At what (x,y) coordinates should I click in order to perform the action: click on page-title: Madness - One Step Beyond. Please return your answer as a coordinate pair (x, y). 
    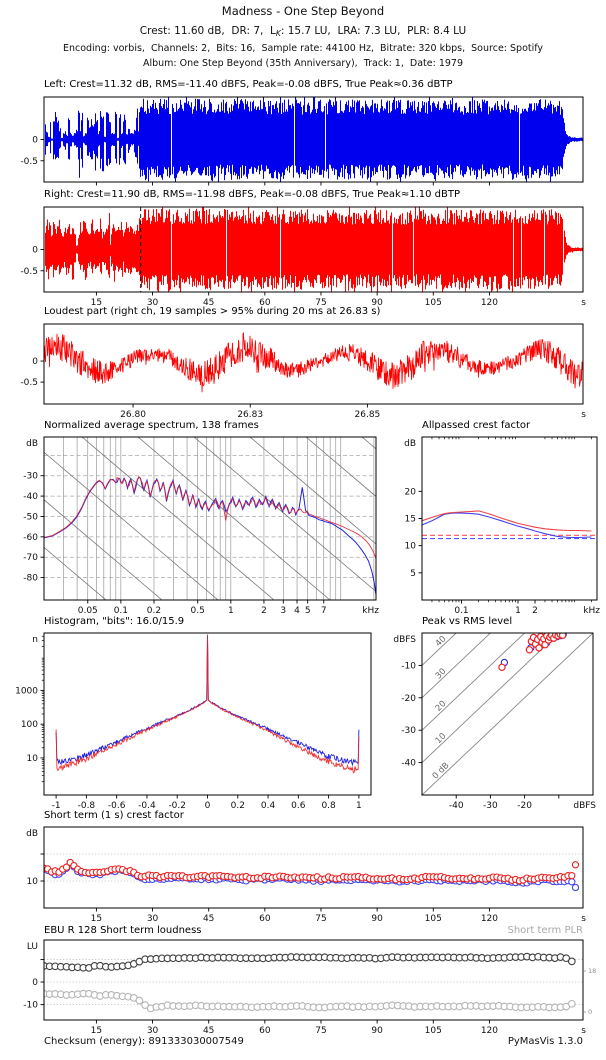
    Looking at the image, I should click on (303, 11).